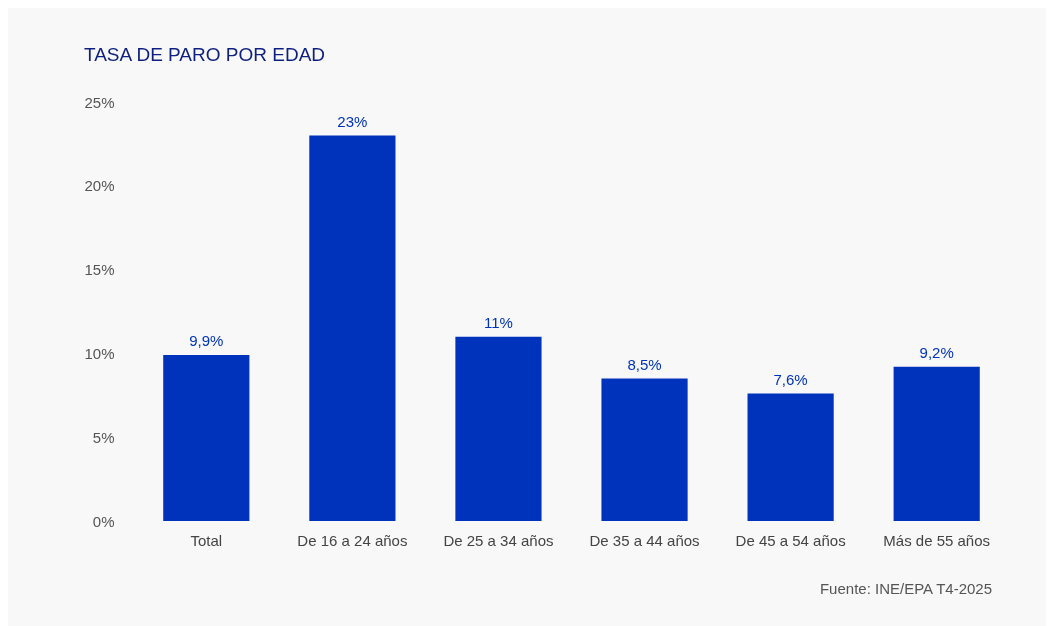 Image resolution: width=1054 pixels, height=626 pixels. Describe the element at coordinates (103, 521) in the screenshot. I see `y-tick-label: 0%` at that location.